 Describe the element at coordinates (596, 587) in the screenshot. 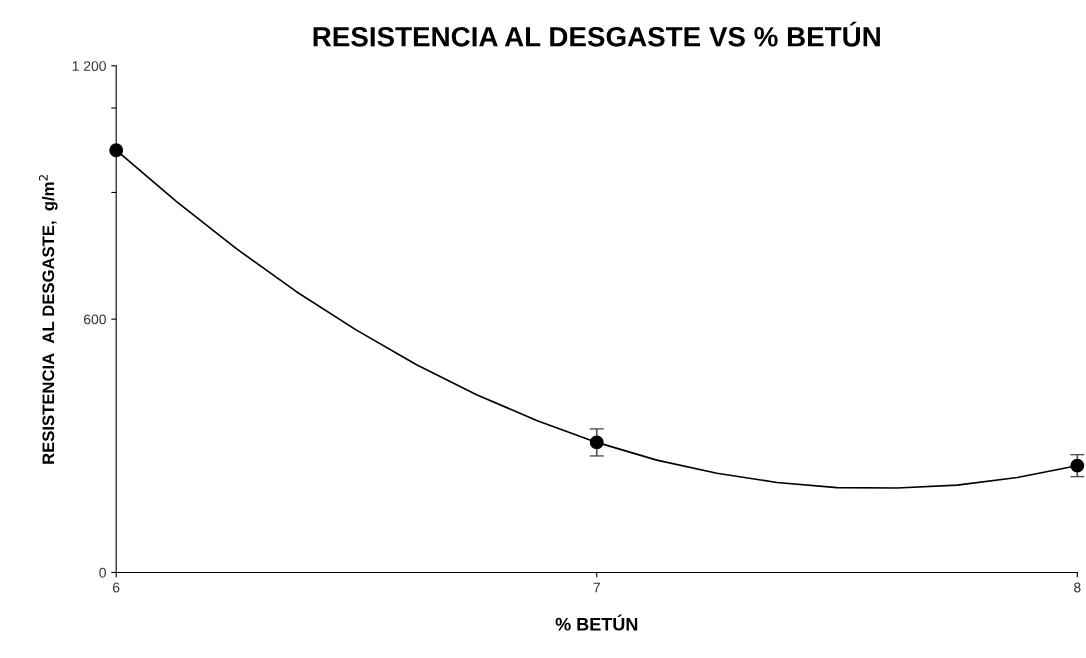

I see `x-tick-label: 7` at that location.